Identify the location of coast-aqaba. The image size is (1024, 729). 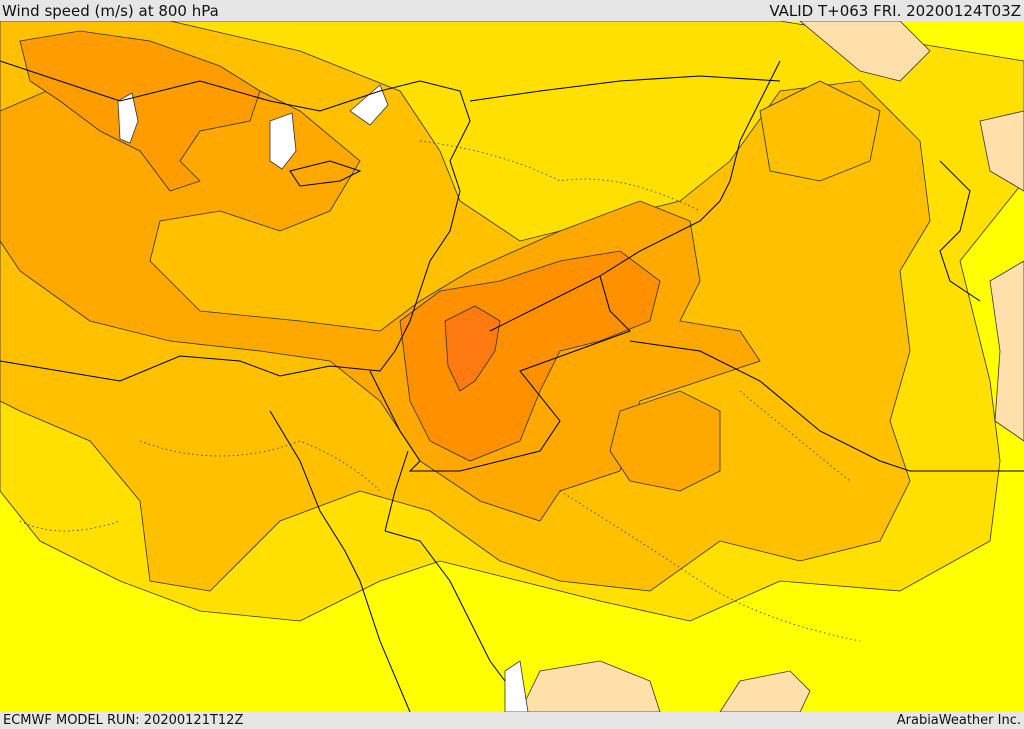
(396, 491).